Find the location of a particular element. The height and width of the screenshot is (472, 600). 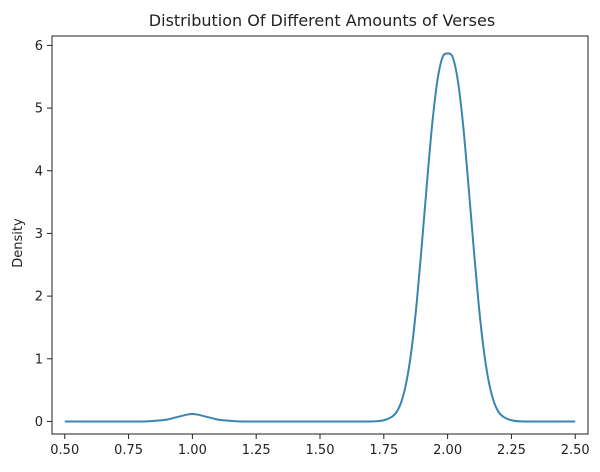

x-tick-label: 2.50 is located at coordinates (575, 450).